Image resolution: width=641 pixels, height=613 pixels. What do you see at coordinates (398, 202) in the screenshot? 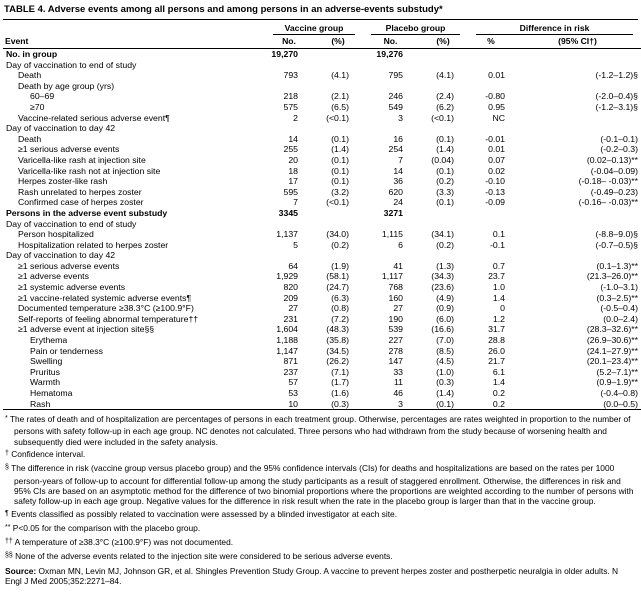
I see `placebo-count: 24` at bounding box center [398, 202].